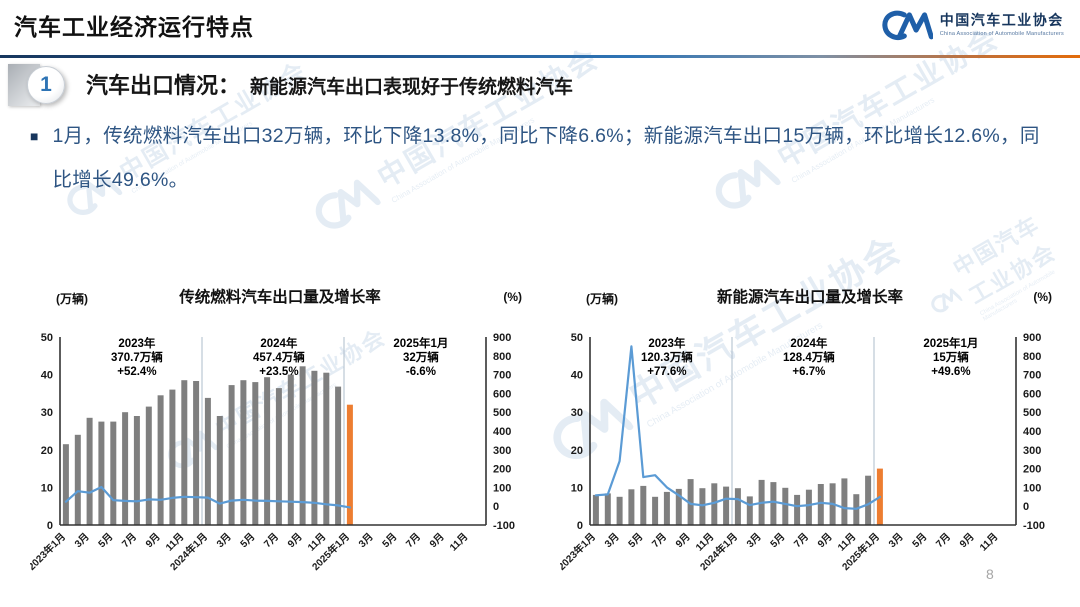 Image resolution: width=1080 pixels, height=607 pixels. I want to click on annotation-growth: -6.6%, so click(421, 372).